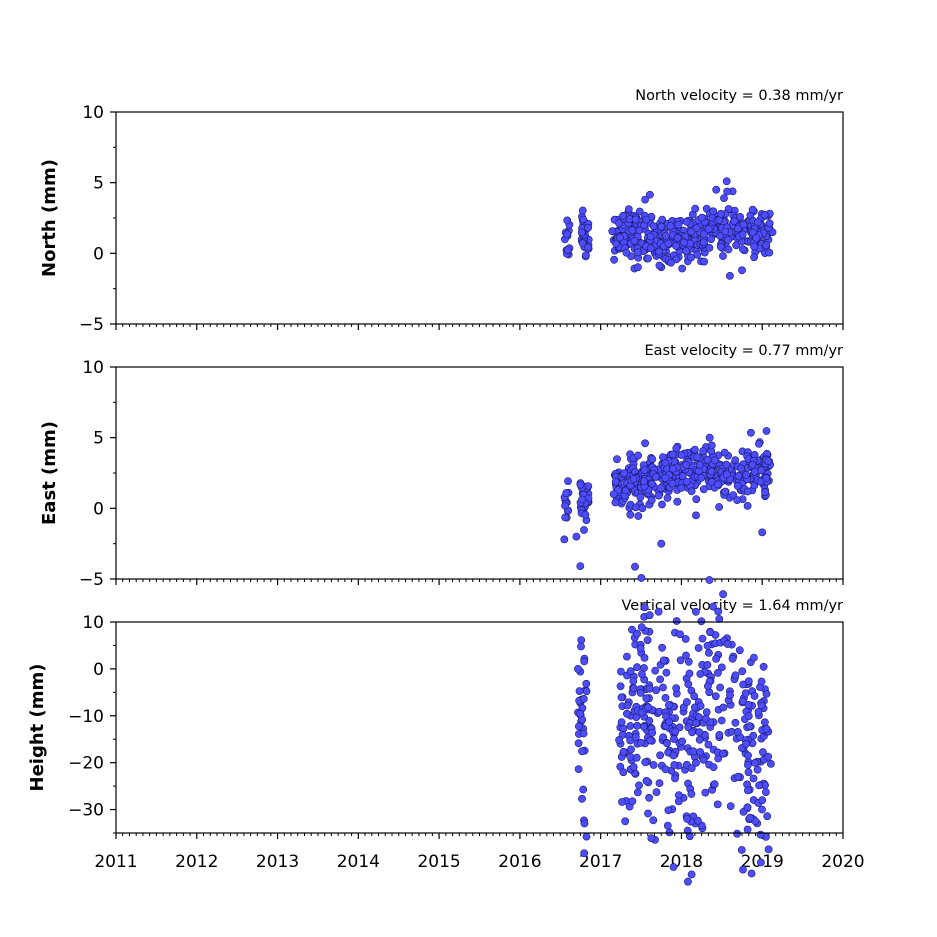 The image size is (937, 937). What do you see at coordinates (98, 439) in the screenshot?
I see `y-tick-label: 5` at bounding box center [98, 439].